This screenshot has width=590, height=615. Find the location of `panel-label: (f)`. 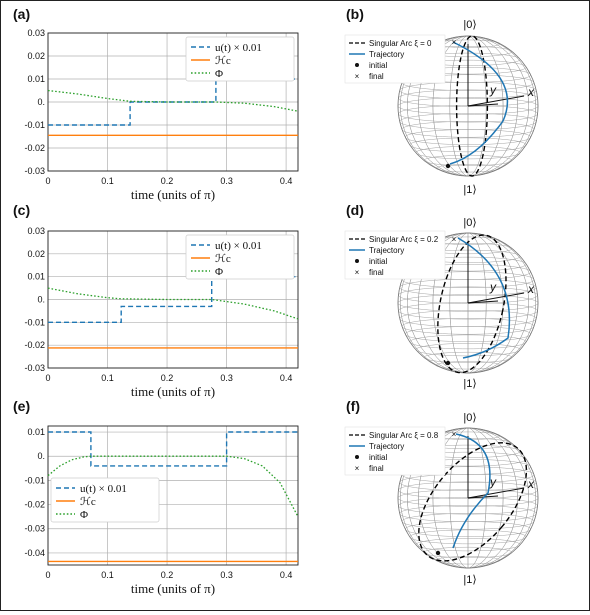

panel-label: (f) is located at coordinates (353, 406).